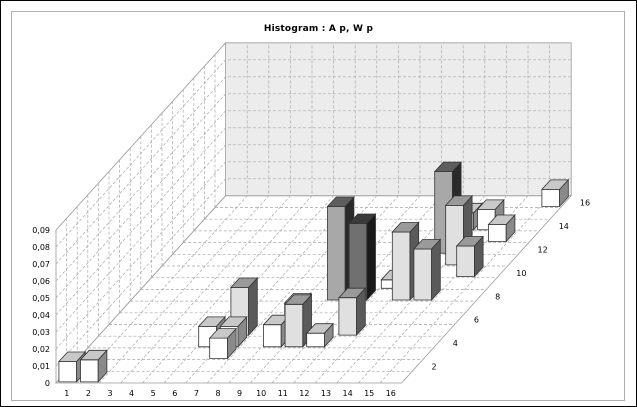 Image resolution: width=637 pixels, height=407 pixels. I want to click on x-tick-label: 5, so click(153, 393).